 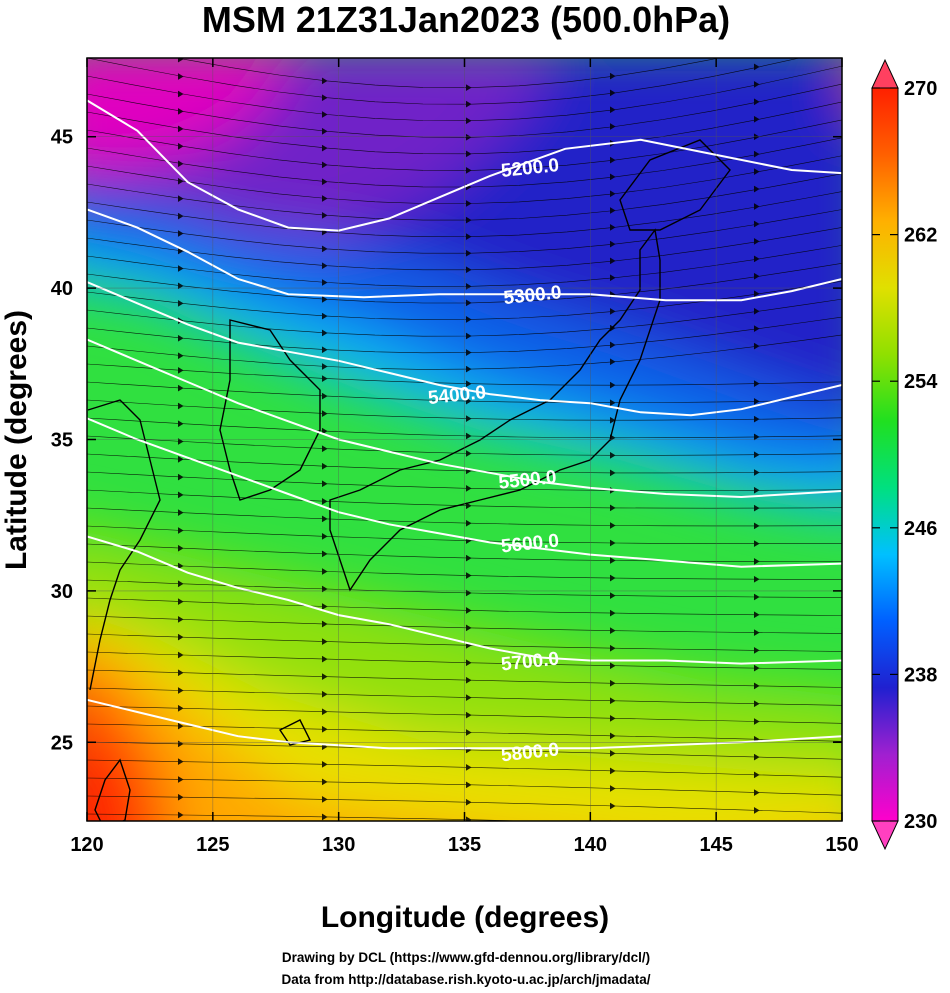 I want to click on x-tick-label: 130, so click(x=338, y=845).